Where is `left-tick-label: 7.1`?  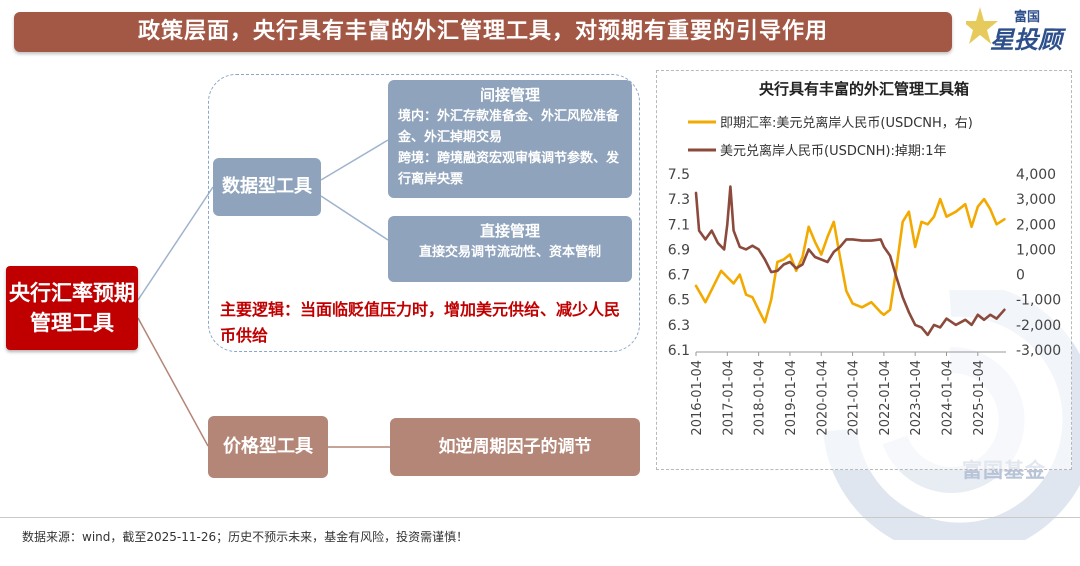 left-tick-label: 7.1 is located at coordinates (679, 225).